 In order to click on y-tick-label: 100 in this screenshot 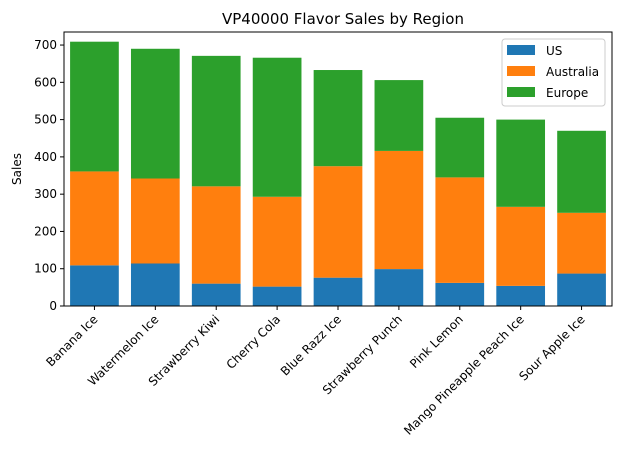, I will do `click(45, 269)`.